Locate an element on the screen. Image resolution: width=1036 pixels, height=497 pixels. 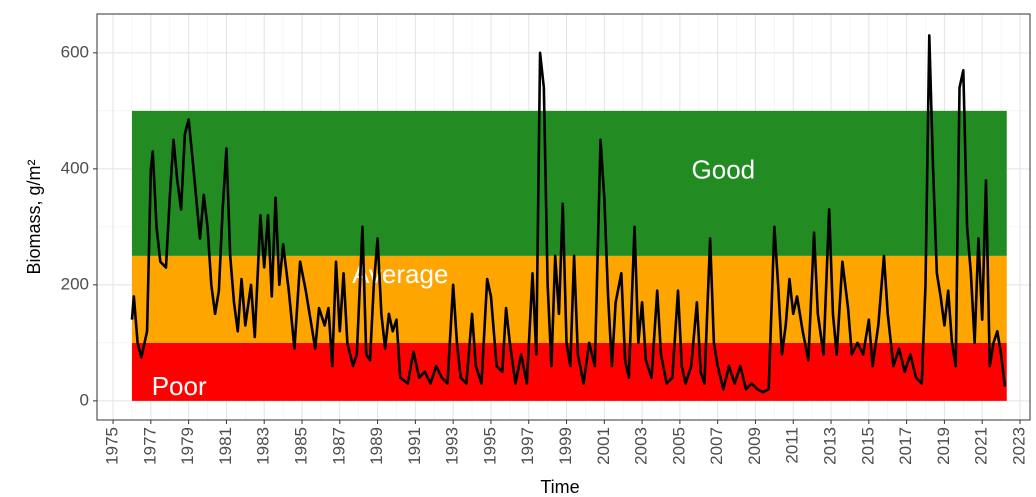
band-label: Average is located at coordinates (400, 274).